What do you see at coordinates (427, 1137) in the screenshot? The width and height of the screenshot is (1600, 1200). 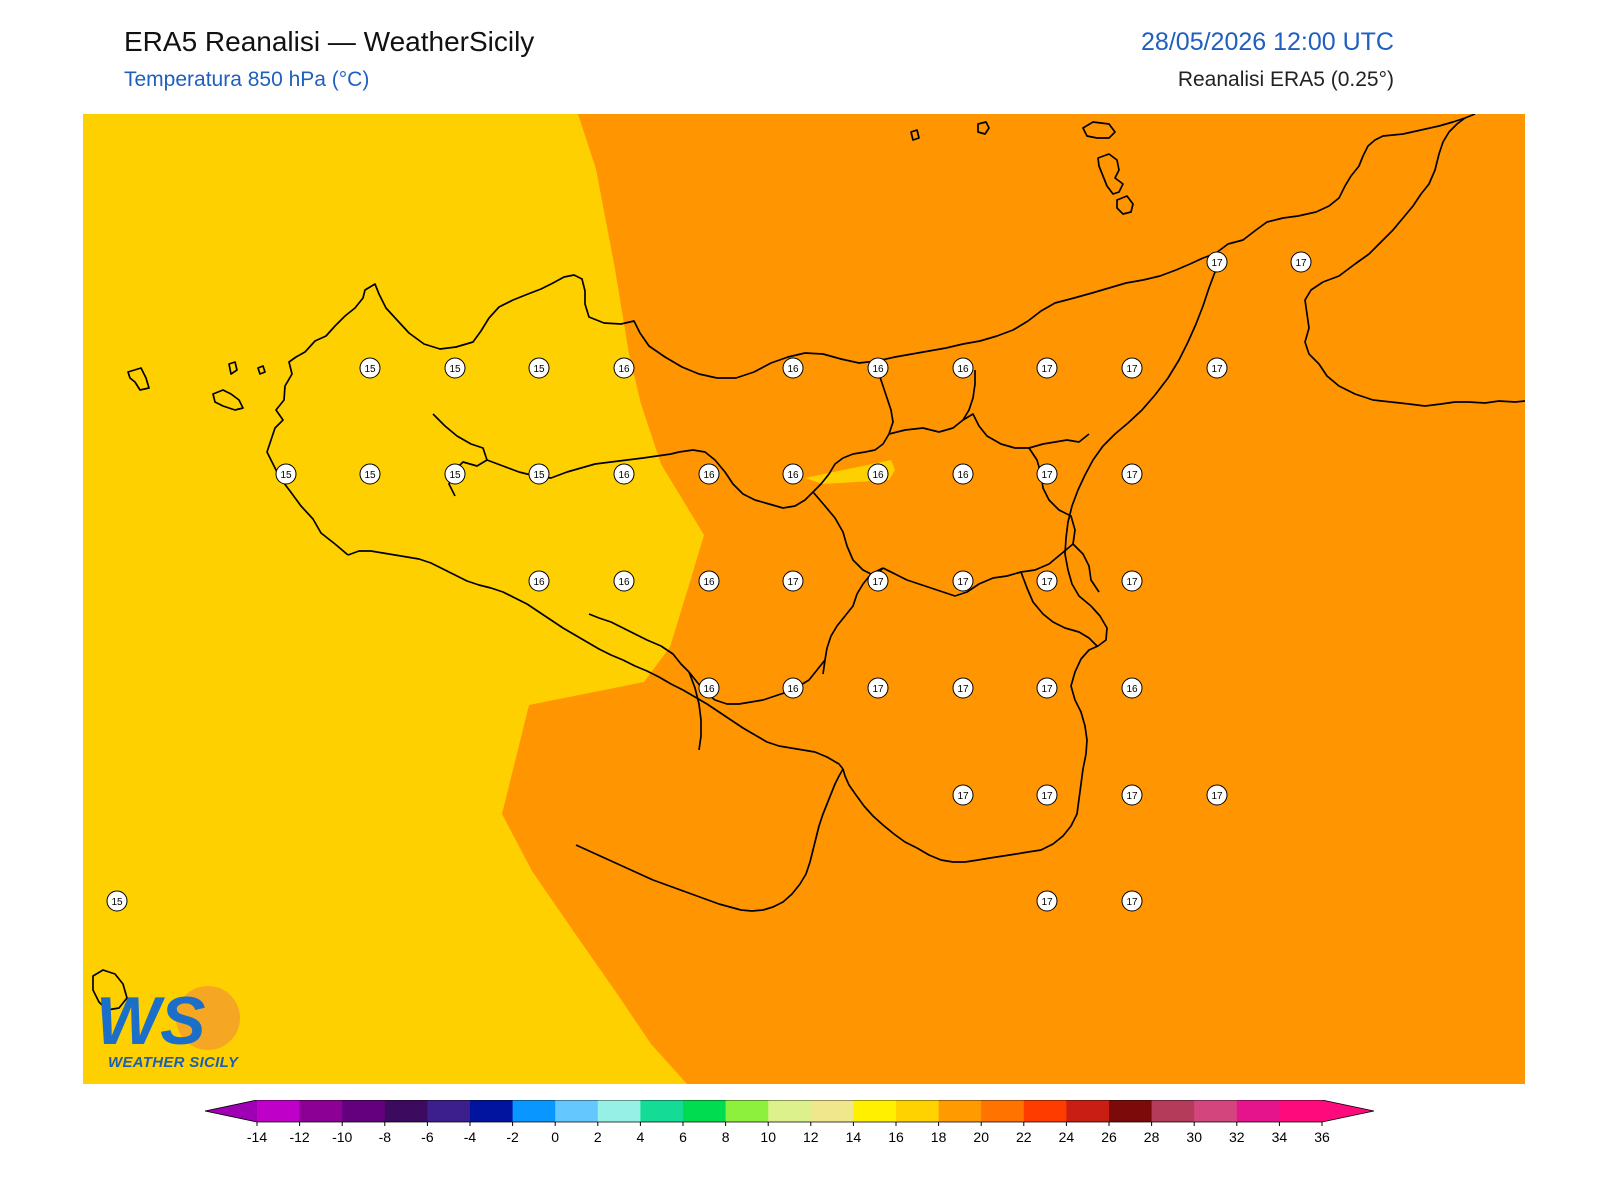 I see `colorbar-tick-label: -6` at bounding box center [427, 1137].